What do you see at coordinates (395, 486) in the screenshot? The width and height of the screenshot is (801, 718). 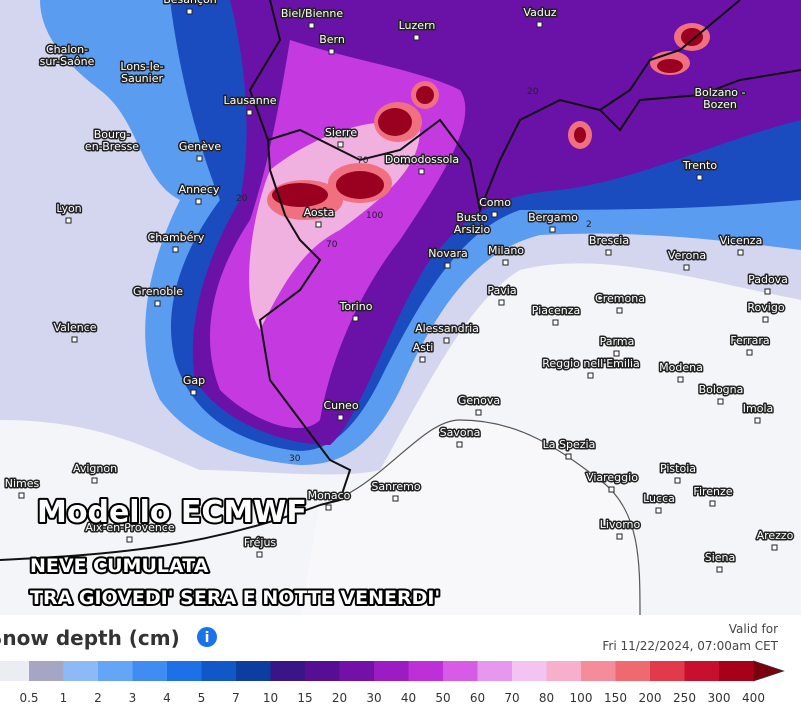 I see `city-label: Sanremo` at bounding box center [395, 486].